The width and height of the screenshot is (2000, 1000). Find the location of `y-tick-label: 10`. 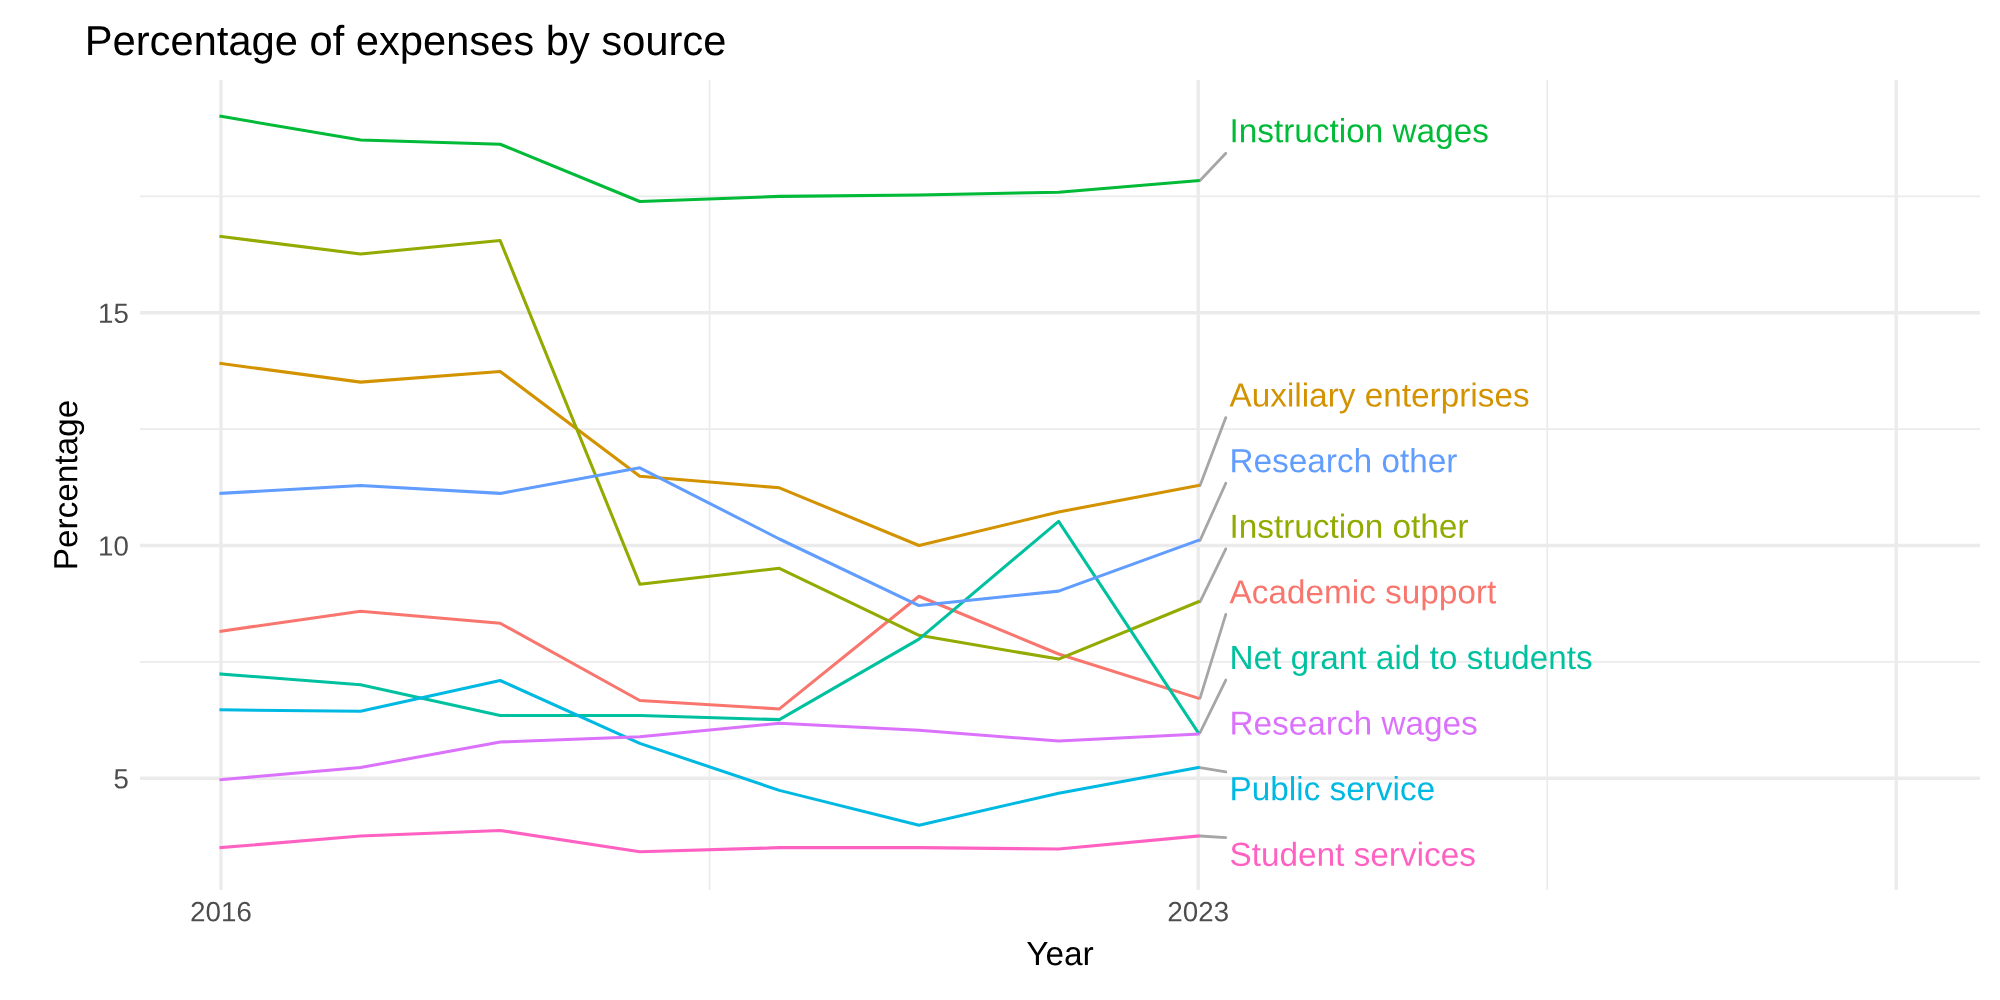

y-tick-label: 10 is located at coordinates (114, 546).